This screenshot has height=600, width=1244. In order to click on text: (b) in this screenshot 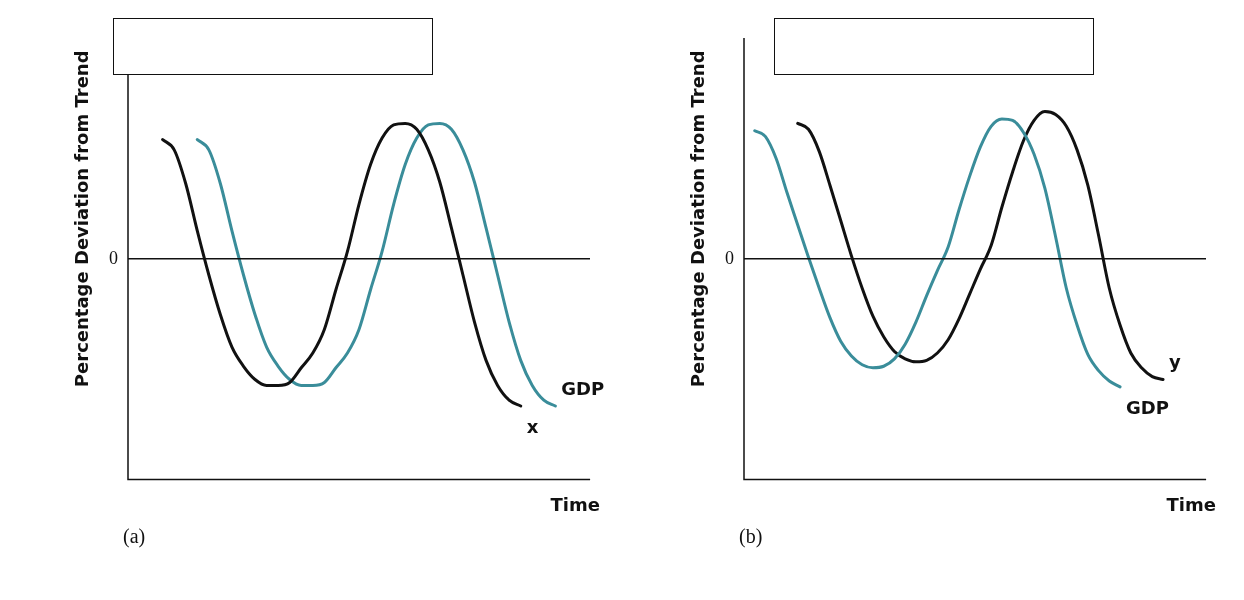, I will do `click(751, 536)`.